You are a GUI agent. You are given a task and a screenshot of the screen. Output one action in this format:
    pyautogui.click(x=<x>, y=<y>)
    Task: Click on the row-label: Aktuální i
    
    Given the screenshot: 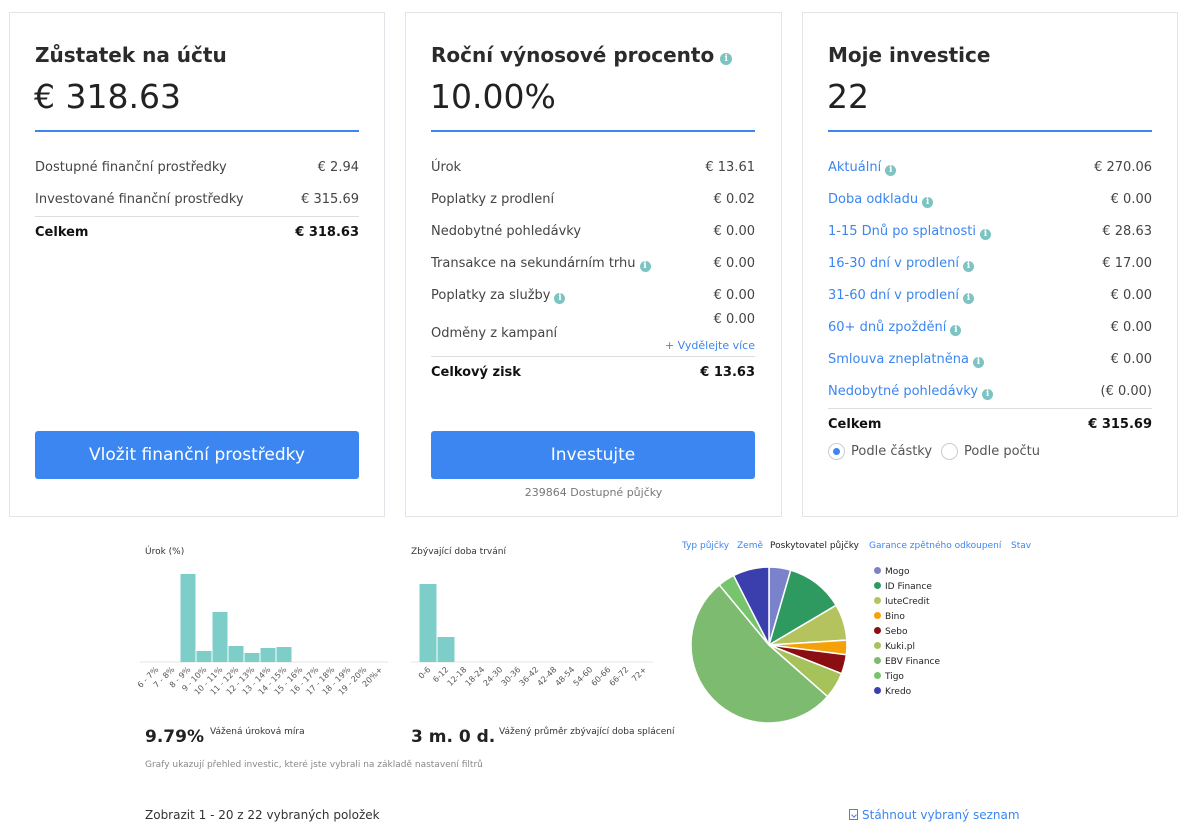 What is the action you would take?
    pyautogui.click(x=862, y=168)
    